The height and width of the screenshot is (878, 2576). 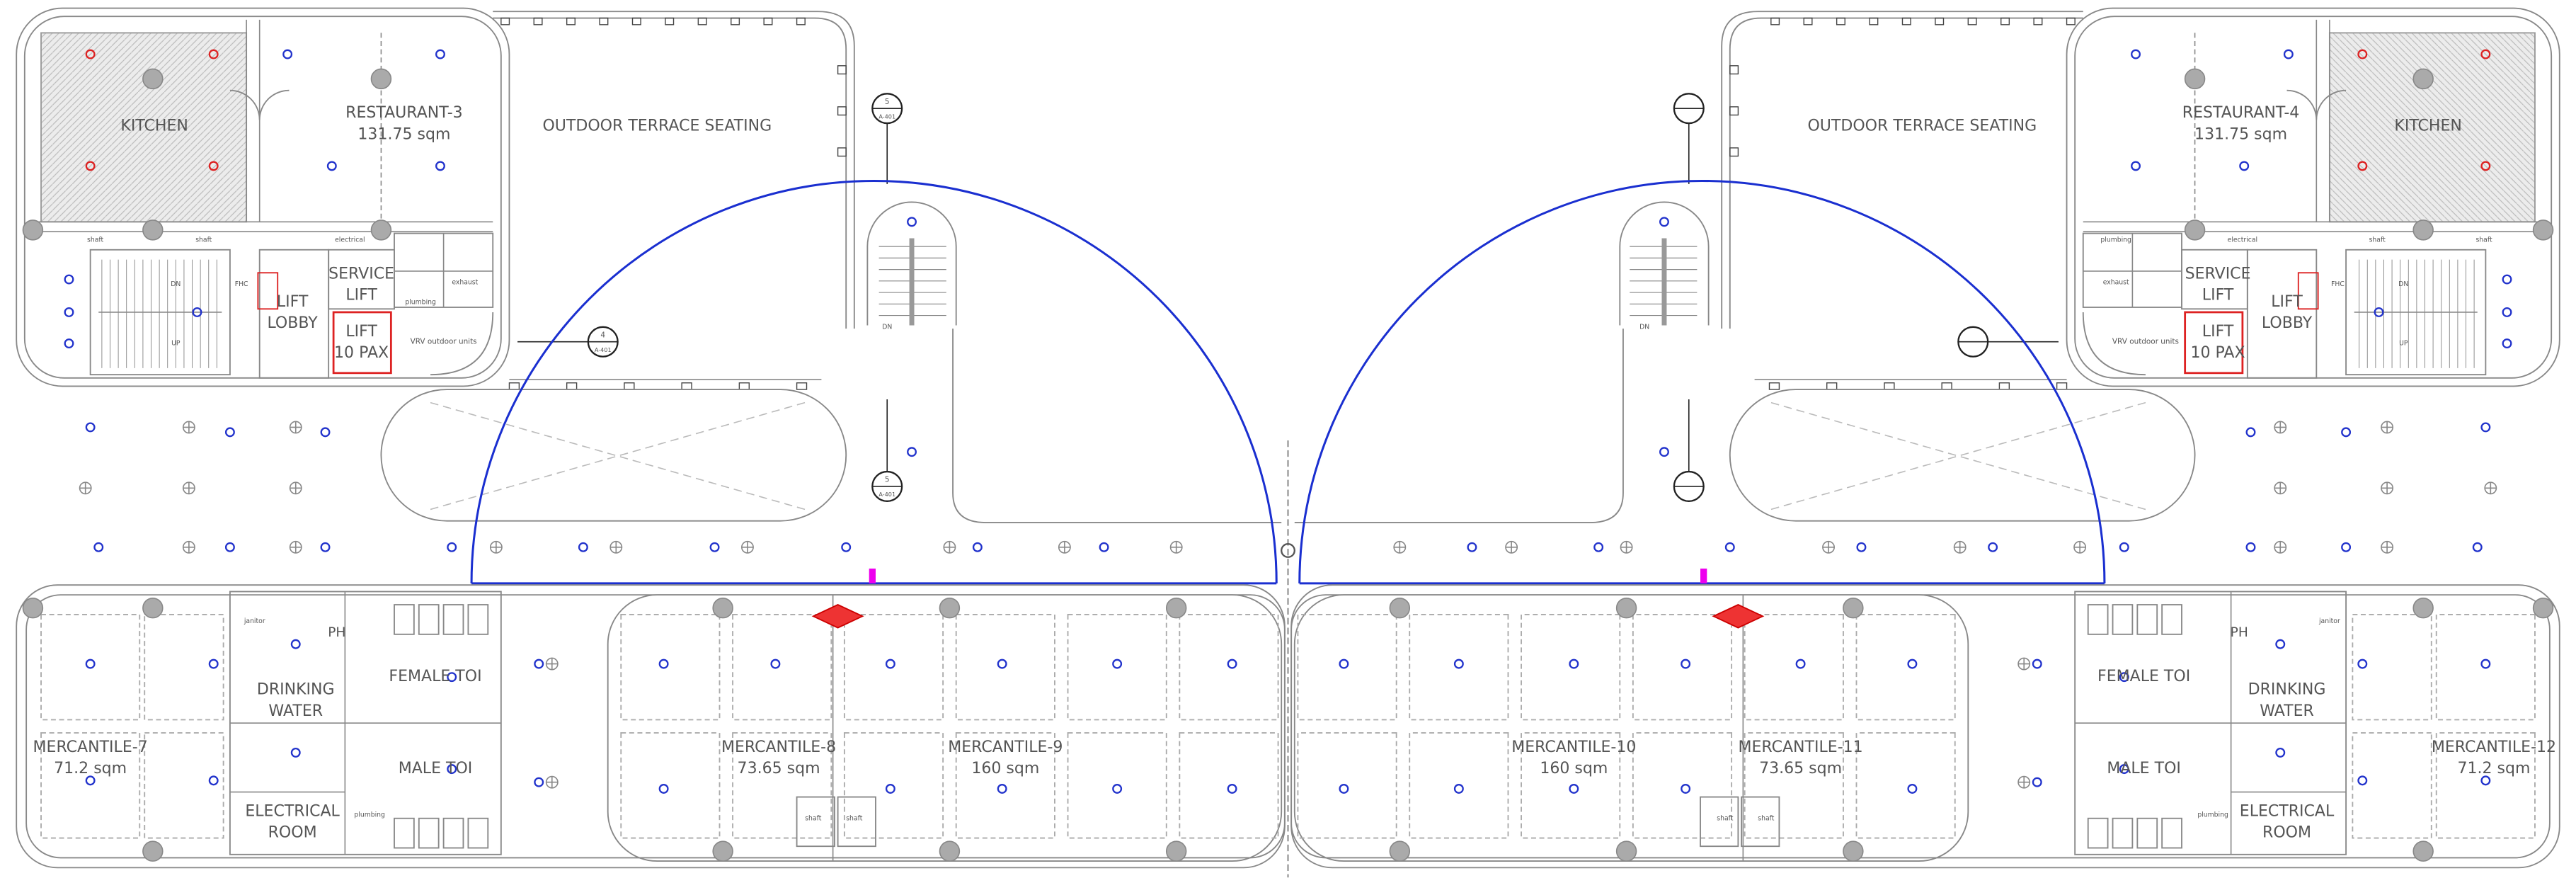 What do you see at coordinates (465, 283) in the screenshot?
I see `small-label: exhaust` at bounding box center [465, 283].